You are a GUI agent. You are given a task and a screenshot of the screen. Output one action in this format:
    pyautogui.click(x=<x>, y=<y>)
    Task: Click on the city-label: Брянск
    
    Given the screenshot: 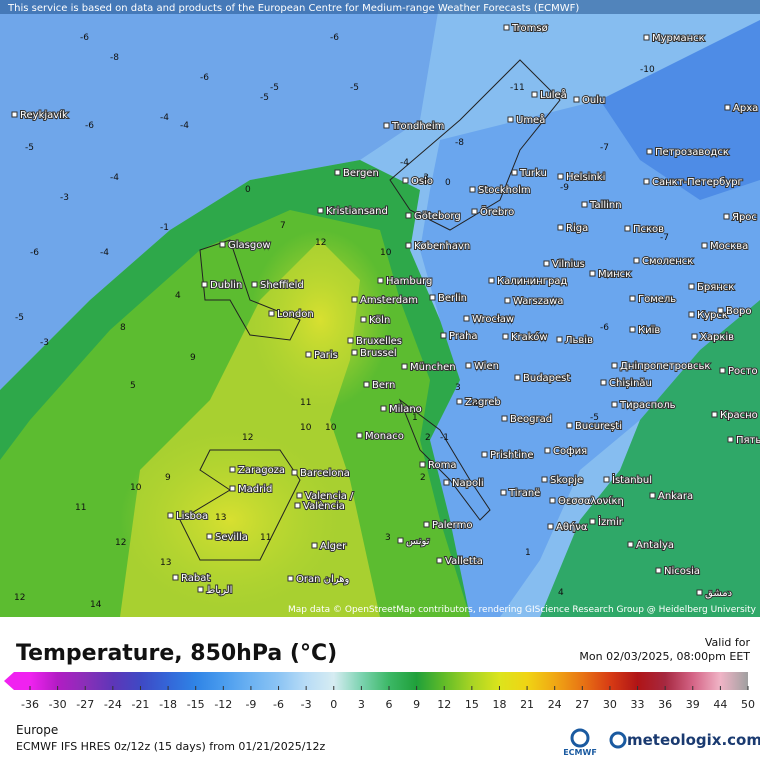 What is the action you would take?
    pyautogui.click(x=715, y=287)
    